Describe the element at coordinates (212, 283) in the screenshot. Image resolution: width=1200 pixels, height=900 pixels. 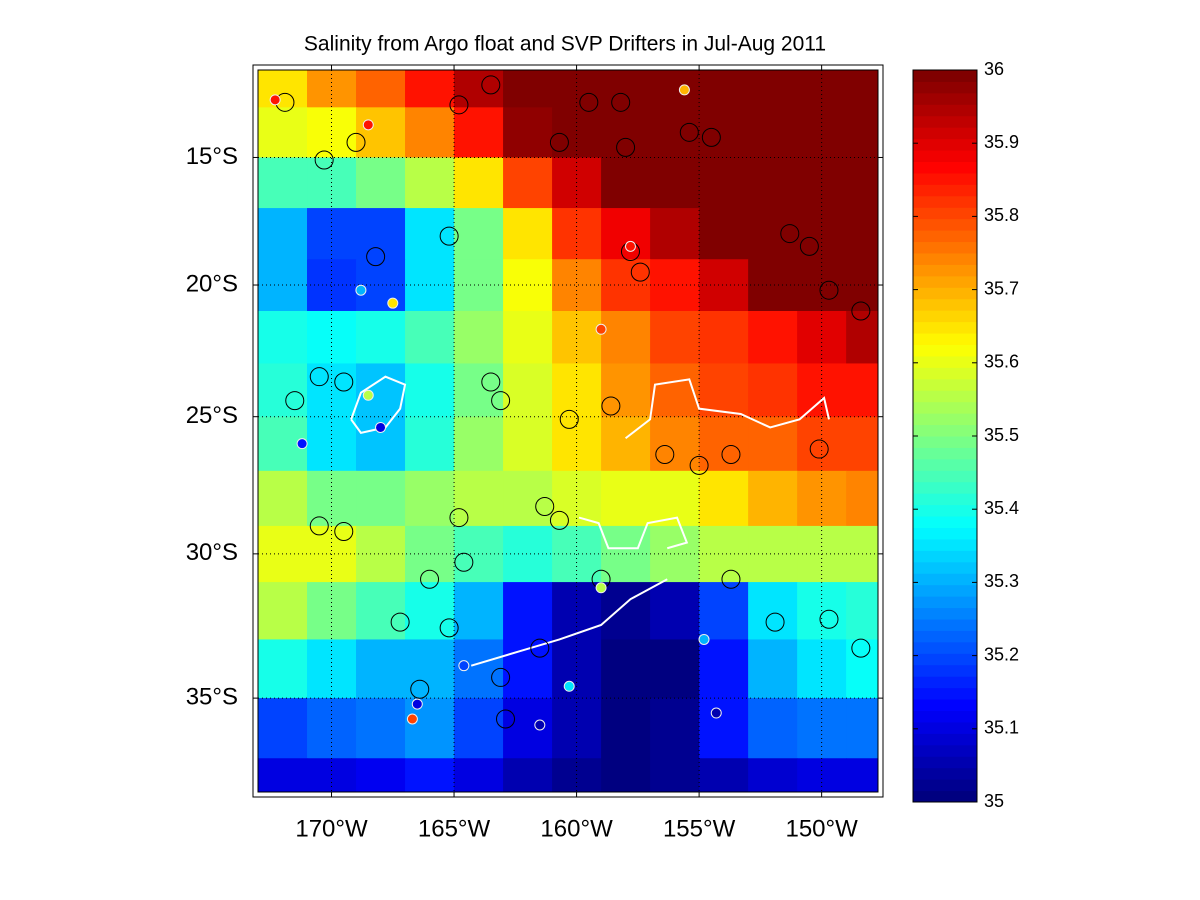
I see `y-tick-label: 20°S` at that location.